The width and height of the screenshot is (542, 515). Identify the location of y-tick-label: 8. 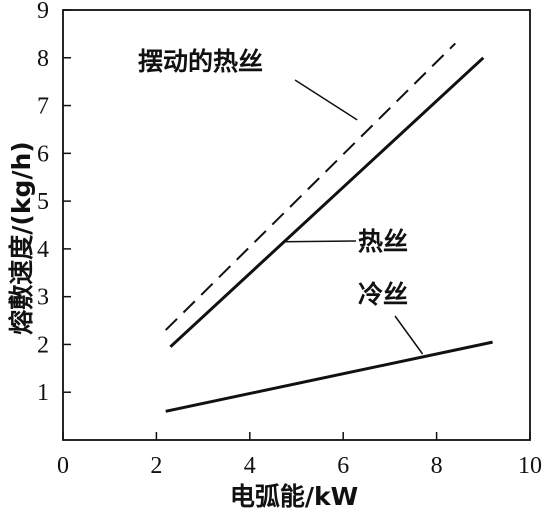
(43, 59).